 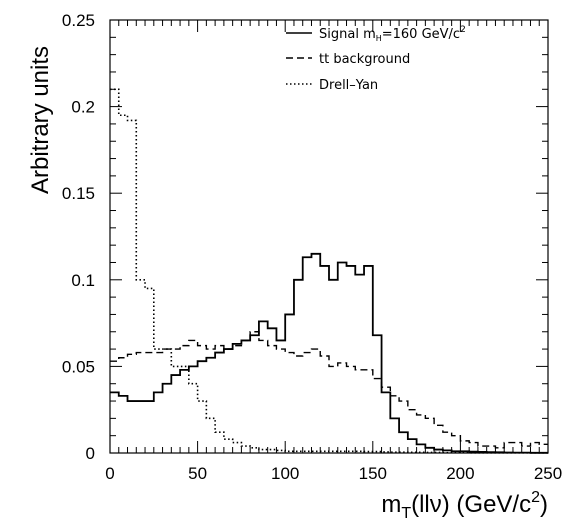 What do you see at coordinates (548, 473) in the screenshot?
I see `x-tick-label: 250` at bounding box center [548, 473].